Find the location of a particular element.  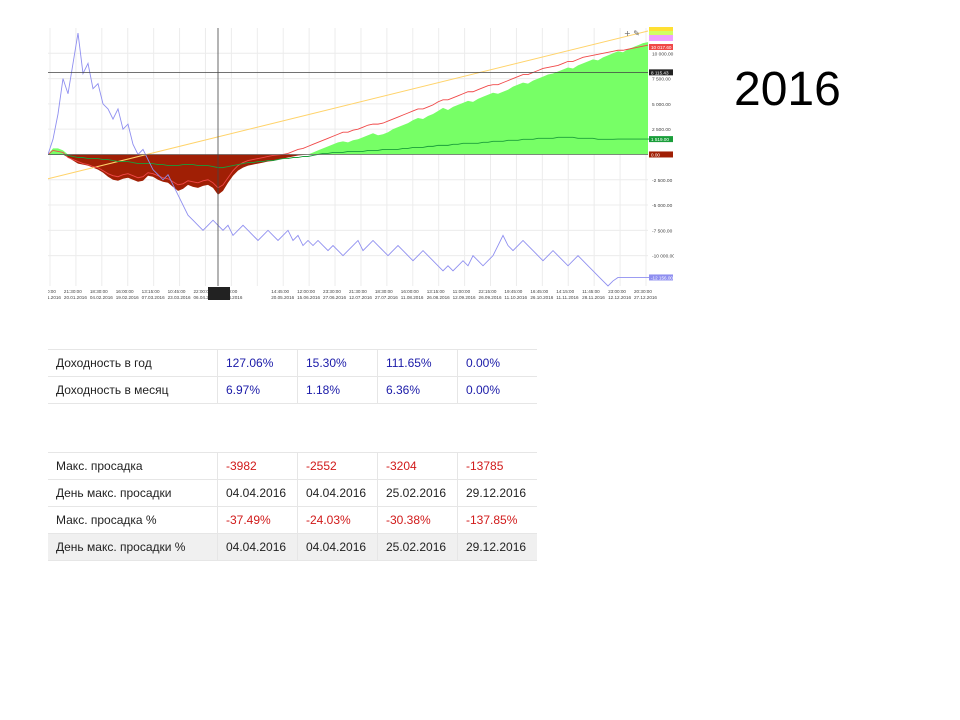

x-tick-label: 11:00:00 is located at coordinates (462, 291).